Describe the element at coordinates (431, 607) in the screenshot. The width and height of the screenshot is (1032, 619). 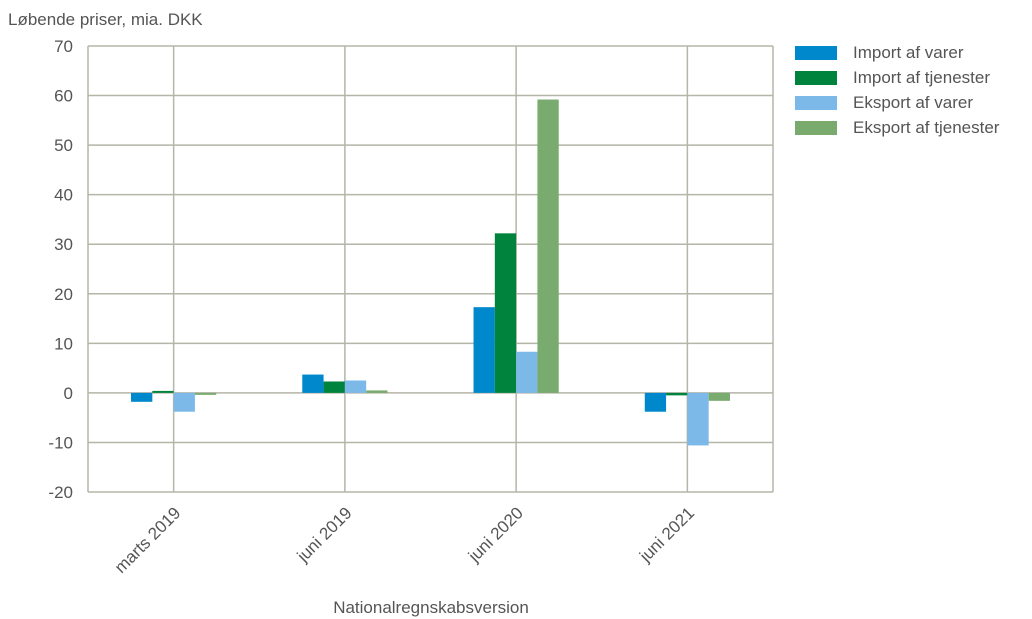
I see `x-axis-title: Nationalregnskabsversion` at that location.